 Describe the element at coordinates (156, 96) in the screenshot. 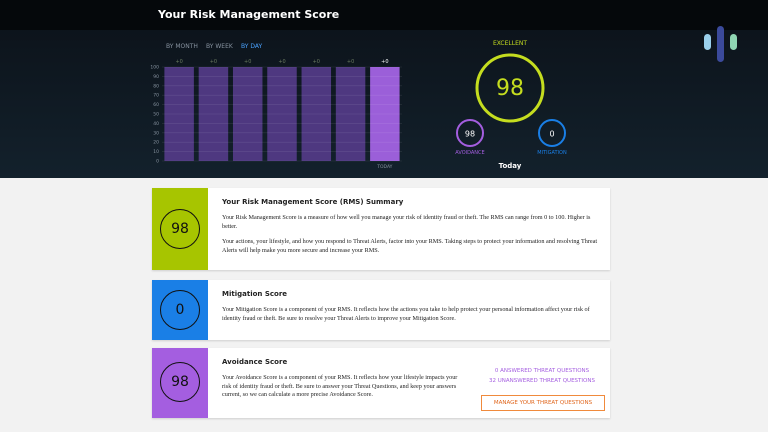

I see `y-tick-label: 70` at that location.